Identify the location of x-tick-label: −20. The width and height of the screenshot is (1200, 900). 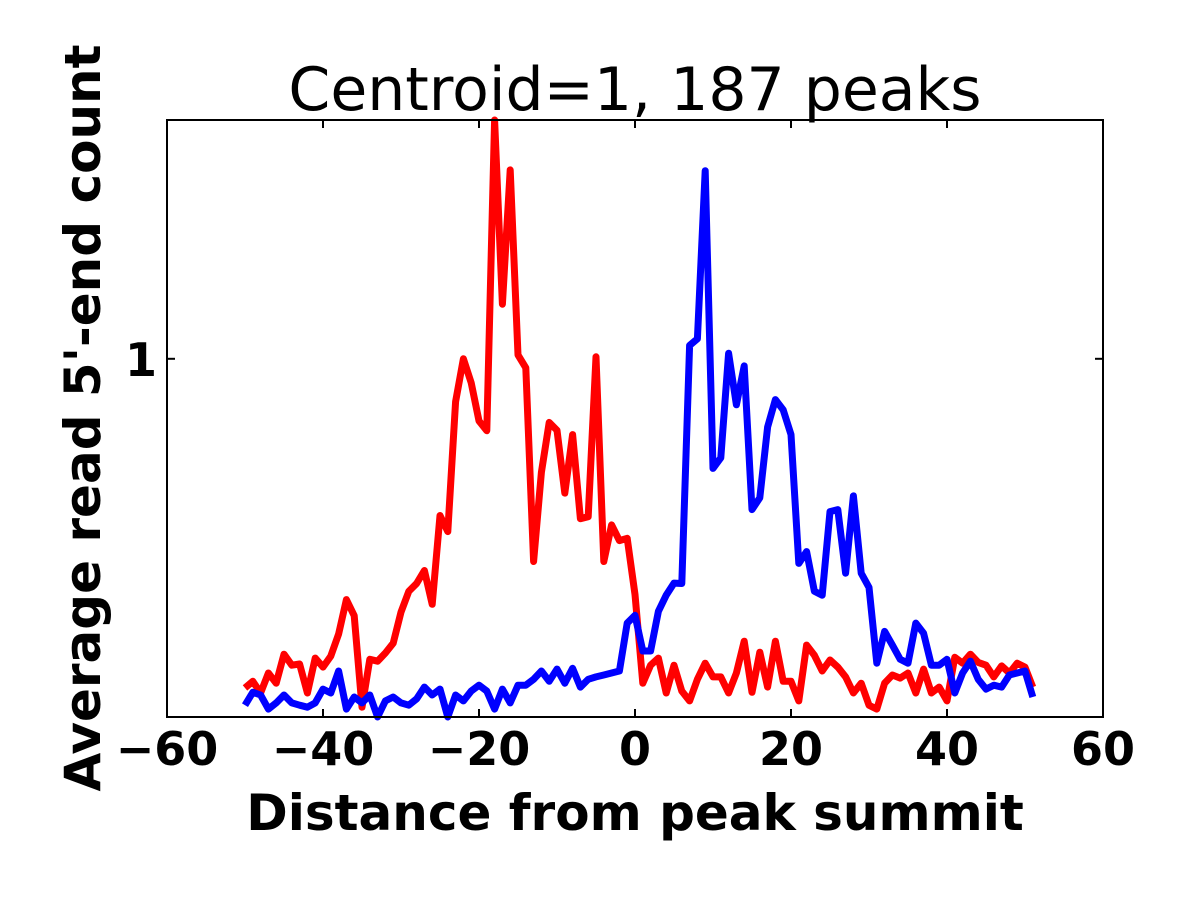
(479, 749).